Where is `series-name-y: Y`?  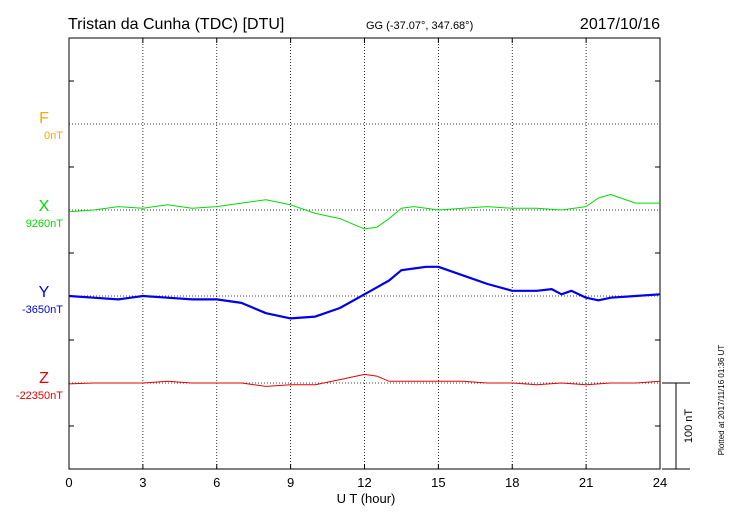 series-name-y: Y is located at coordinates (44, 292).